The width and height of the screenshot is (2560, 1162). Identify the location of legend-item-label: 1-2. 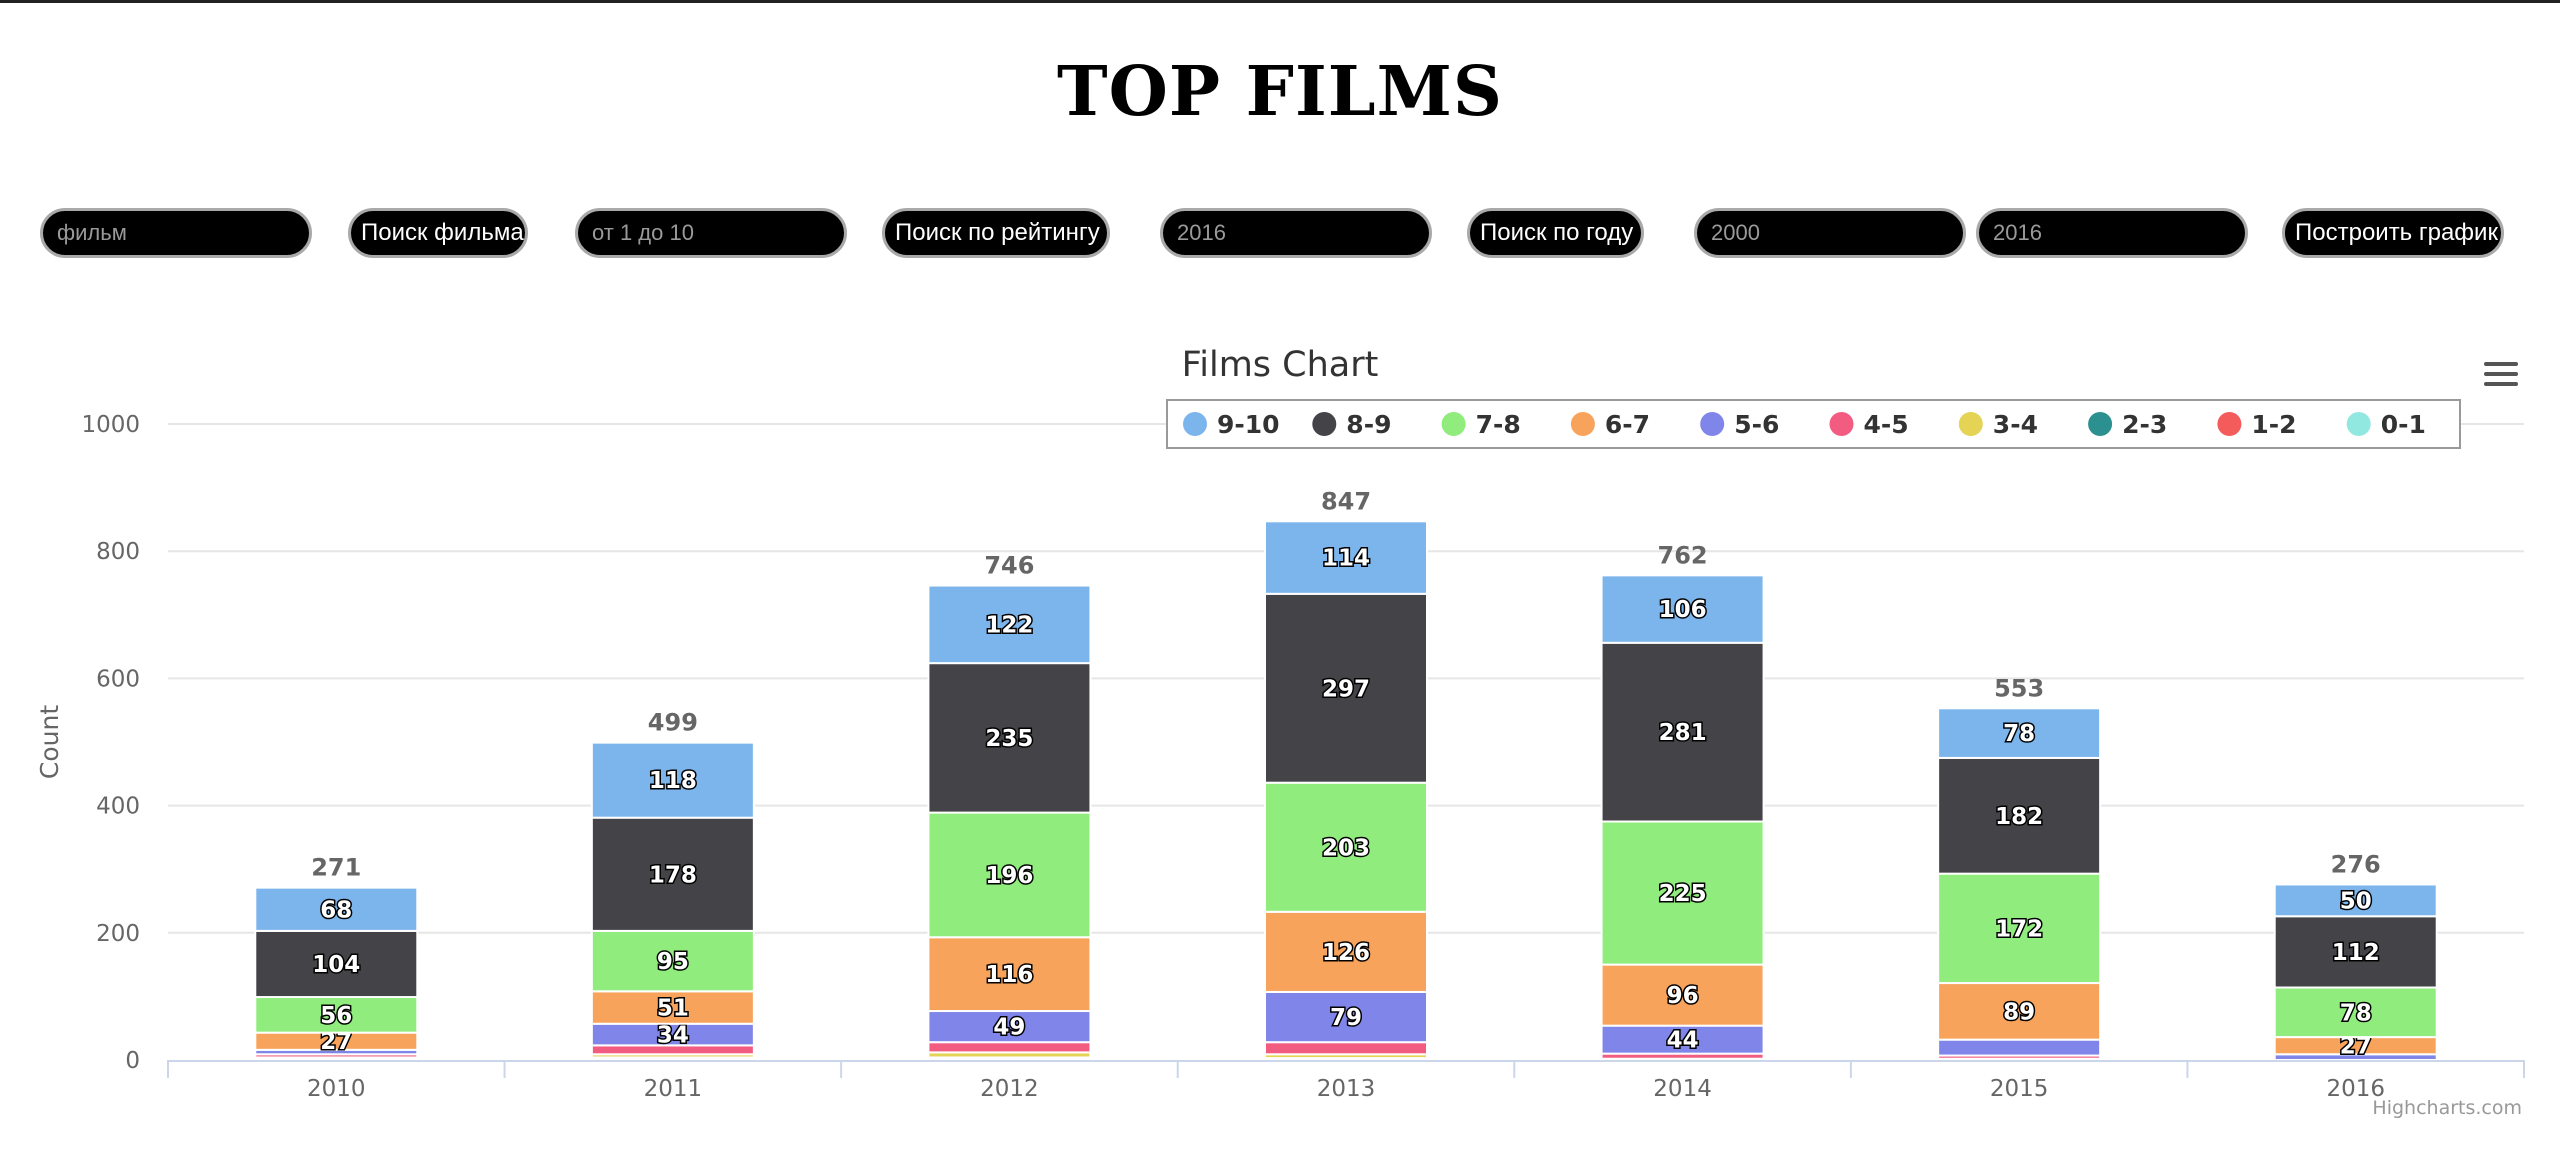
(2273, 424).